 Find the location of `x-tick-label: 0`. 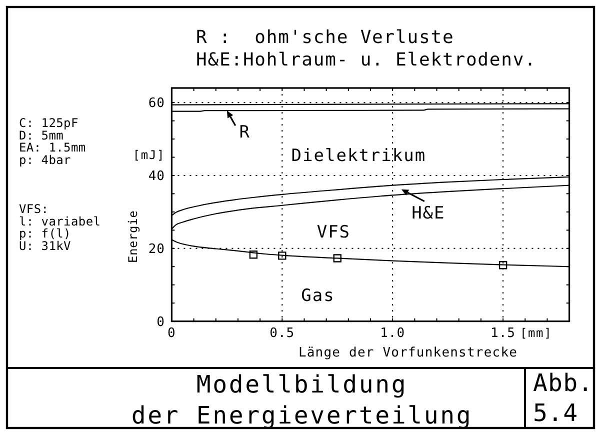

x-tick-label: 0 is located at coordinates (172, 333).